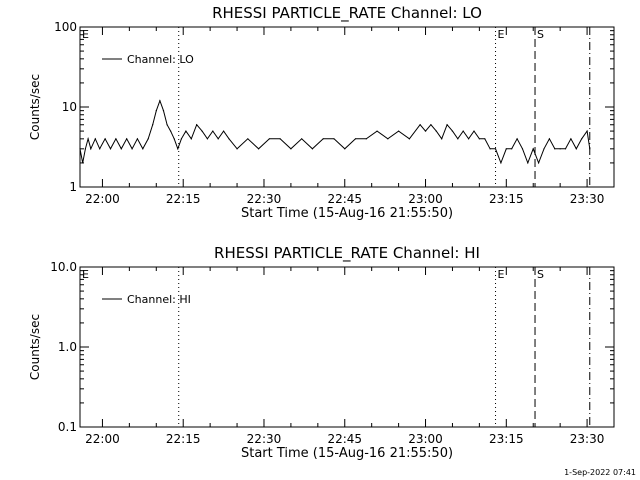  I want to click on y-tick-label: 0.1, so click(67, 427).